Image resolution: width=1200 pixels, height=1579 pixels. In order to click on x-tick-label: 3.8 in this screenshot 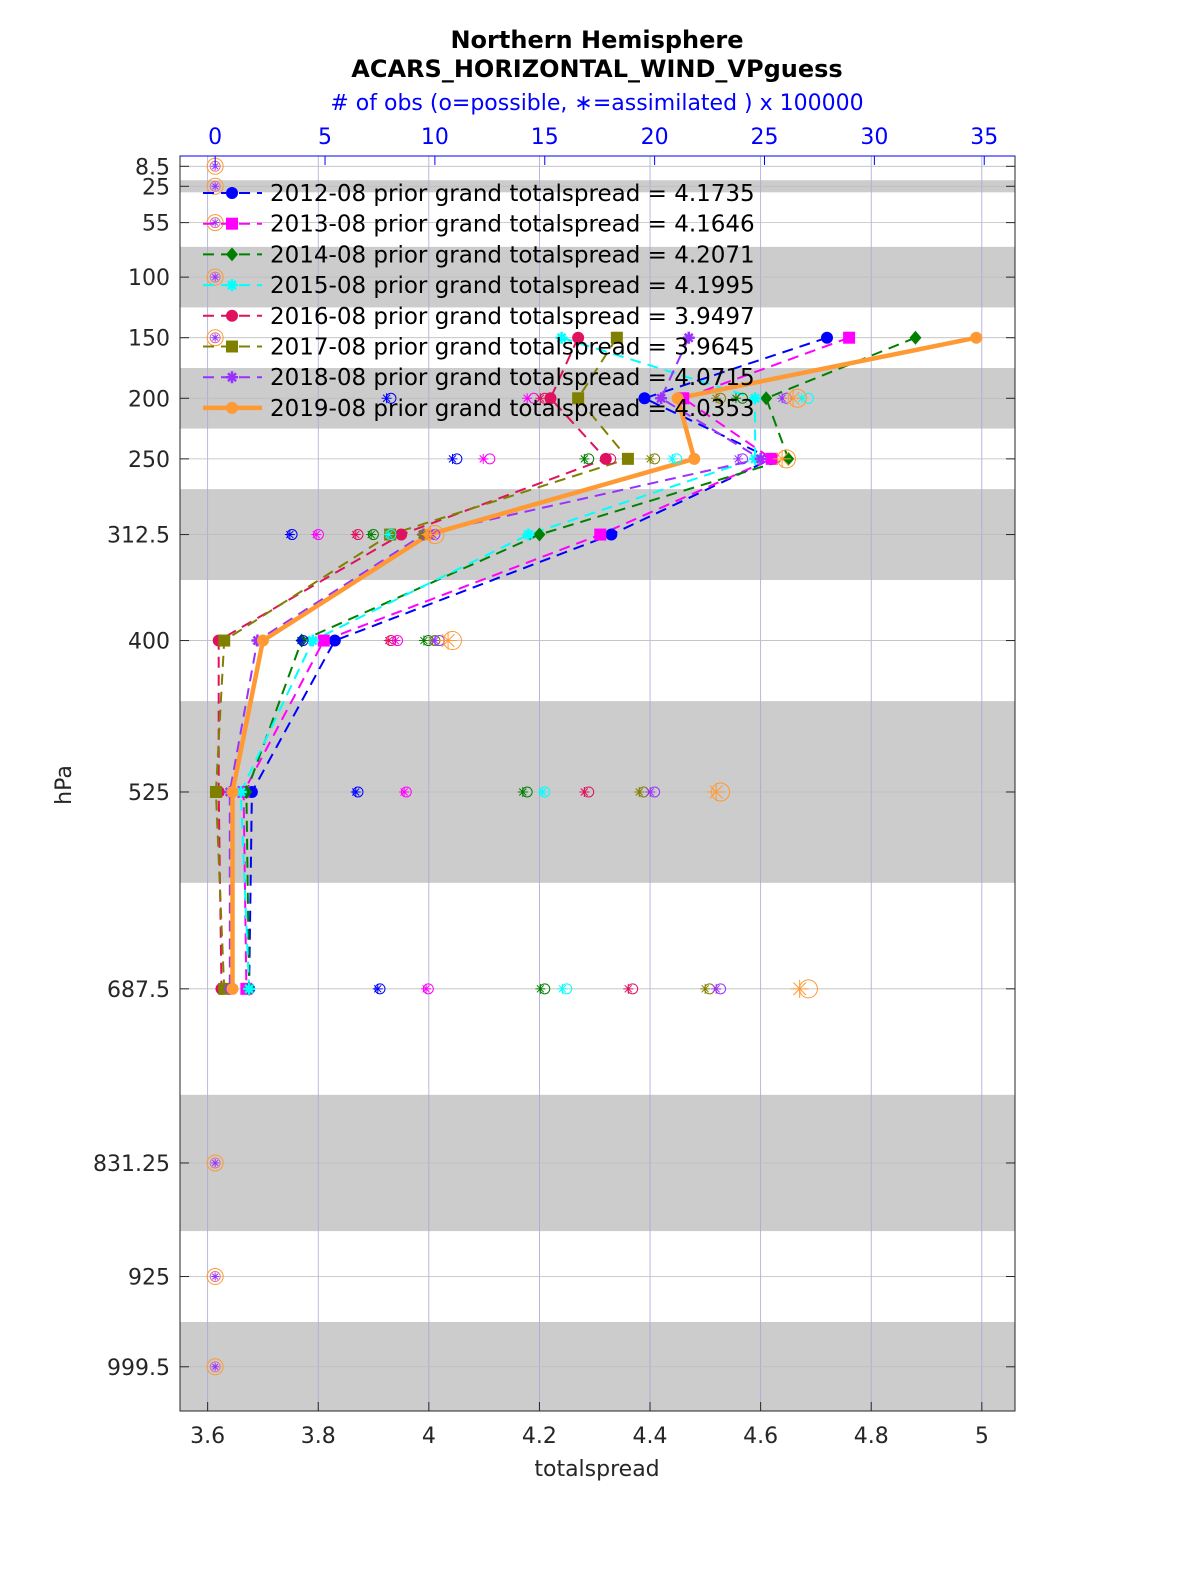, I will do `click(318, 1436)`.